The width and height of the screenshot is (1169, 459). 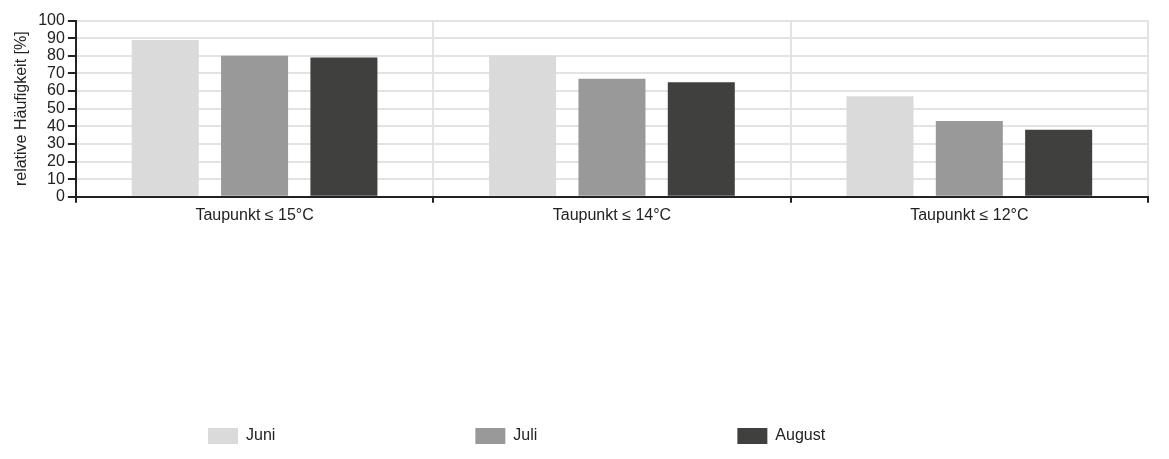 What do you see at coordinates (21, 109) in the screenshot?
I see `y-axis-title: relative Häufigkeit [%]` at bounding box center [21, 109].